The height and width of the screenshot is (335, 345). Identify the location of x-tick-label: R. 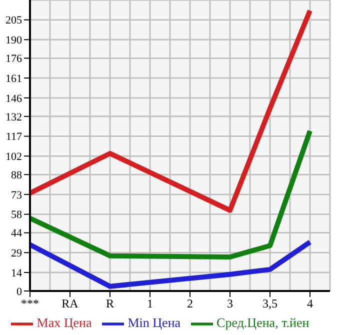
(110, 303).